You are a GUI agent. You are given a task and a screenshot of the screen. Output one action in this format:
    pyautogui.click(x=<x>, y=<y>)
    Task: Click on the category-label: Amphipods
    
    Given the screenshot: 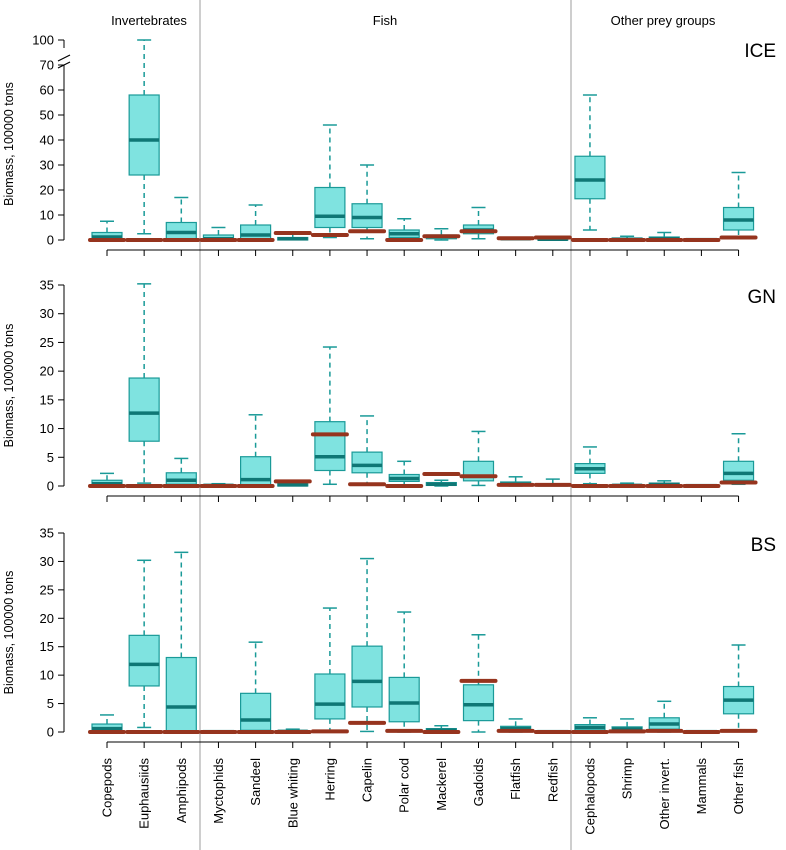 What is the action you would take?
    pyautogui.click(x=181, y=791)
    